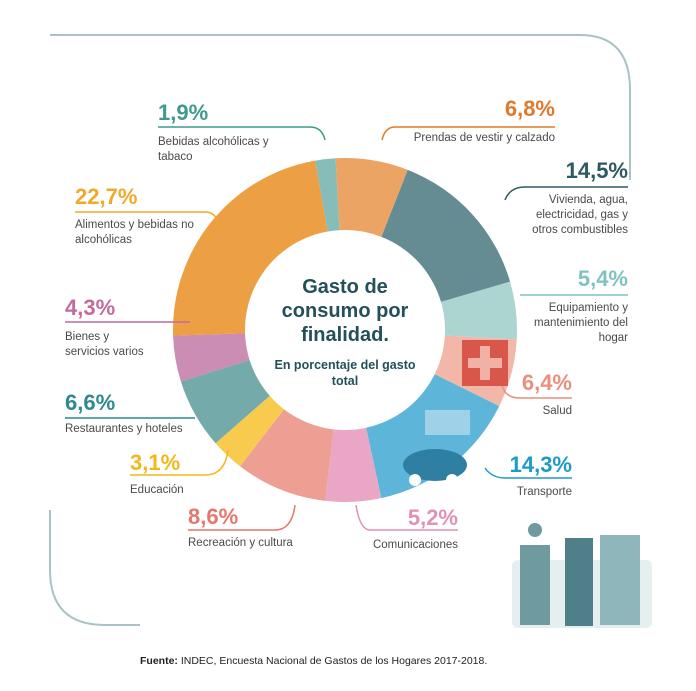 The height and width of the screenshot is (691, 696). Describe the element at coordinates (415, 545) in the screenshot. I see `label-comunicaciones: Comunicaciones` at that location.